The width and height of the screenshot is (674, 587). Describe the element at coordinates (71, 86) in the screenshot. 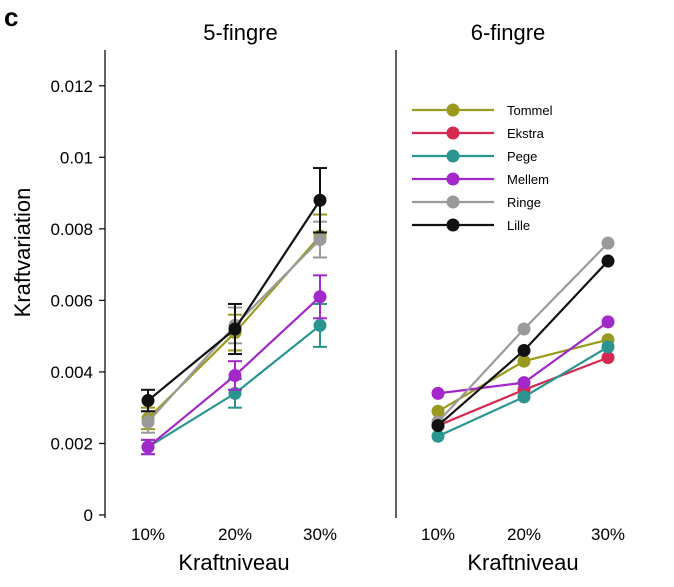

I see `y-tick-label: 0.012` at that location.